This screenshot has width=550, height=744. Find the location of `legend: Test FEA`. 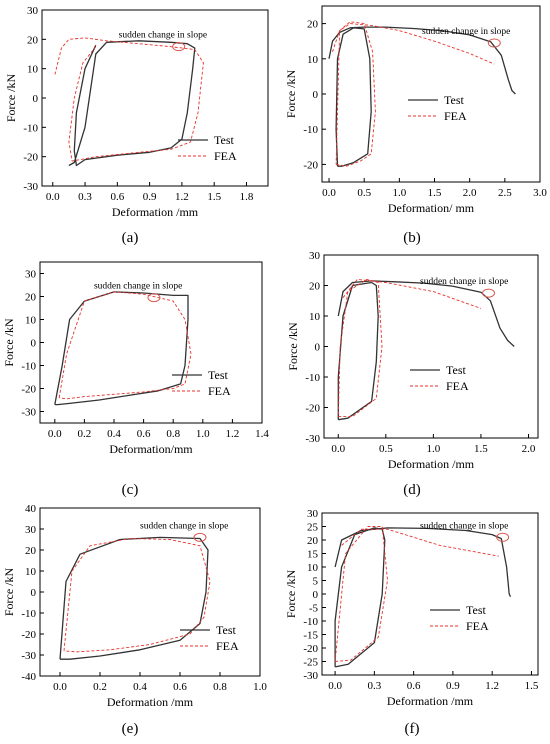

legend: Test FEA is located at coordinates (437, 108).